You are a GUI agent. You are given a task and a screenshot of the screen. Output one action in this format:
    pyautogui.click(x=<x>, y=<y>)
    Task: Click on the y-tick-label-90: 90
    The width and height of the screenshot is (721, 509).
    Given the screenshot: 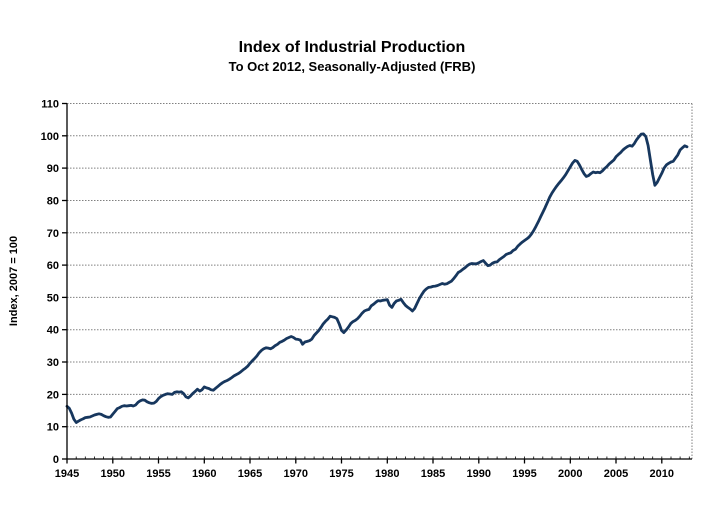 What is the action you would take?
    pyautogui.click(x=53, y=169)
    